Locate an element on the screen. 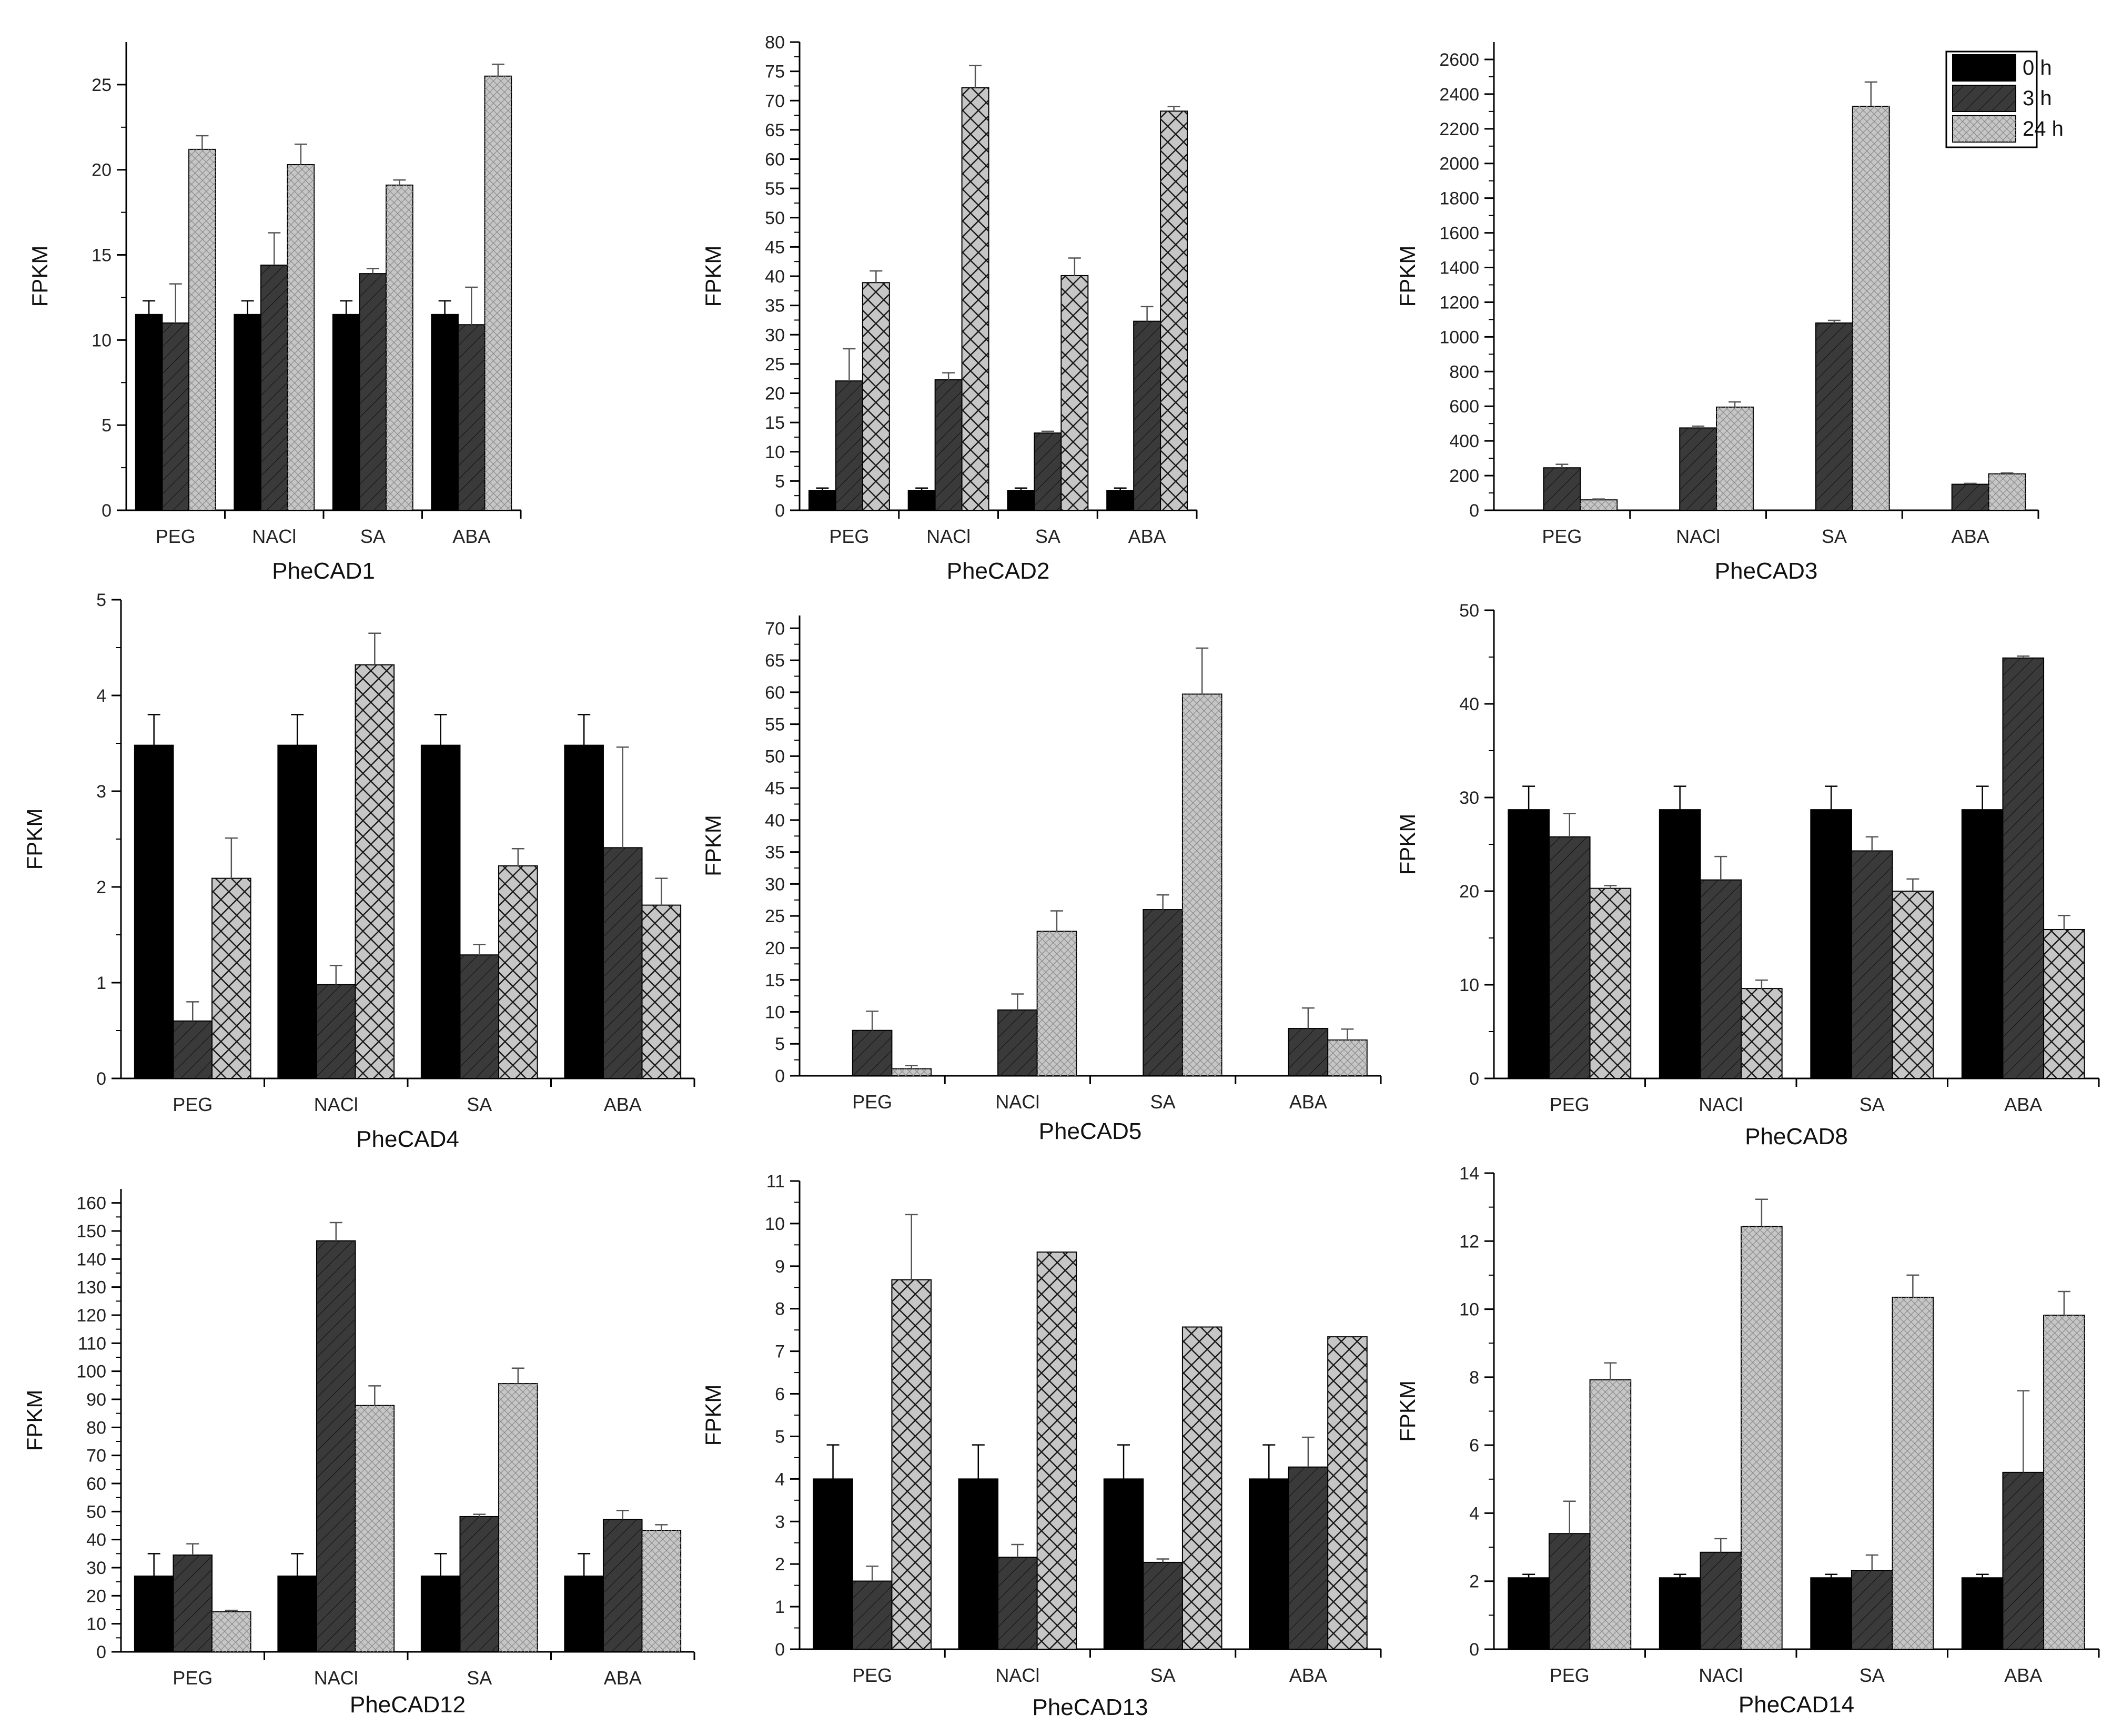 This screenshot has height=1736, width=2112. y-tick-label: 2400 is located at coordinates (1459, 95).